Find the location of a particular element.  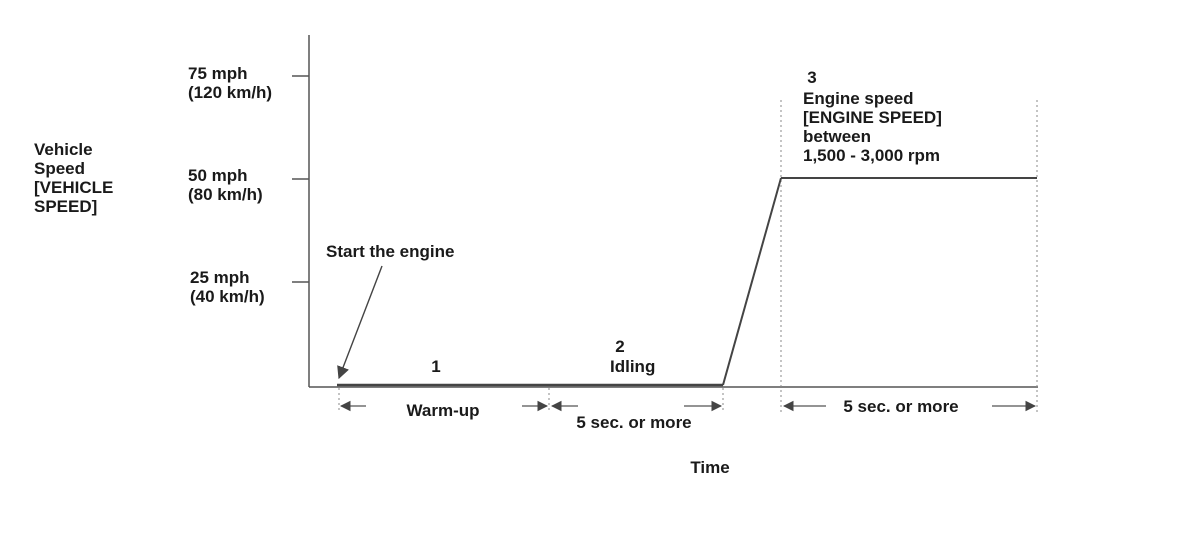

step-3-number: 3 is located at coordinates (811, 77).